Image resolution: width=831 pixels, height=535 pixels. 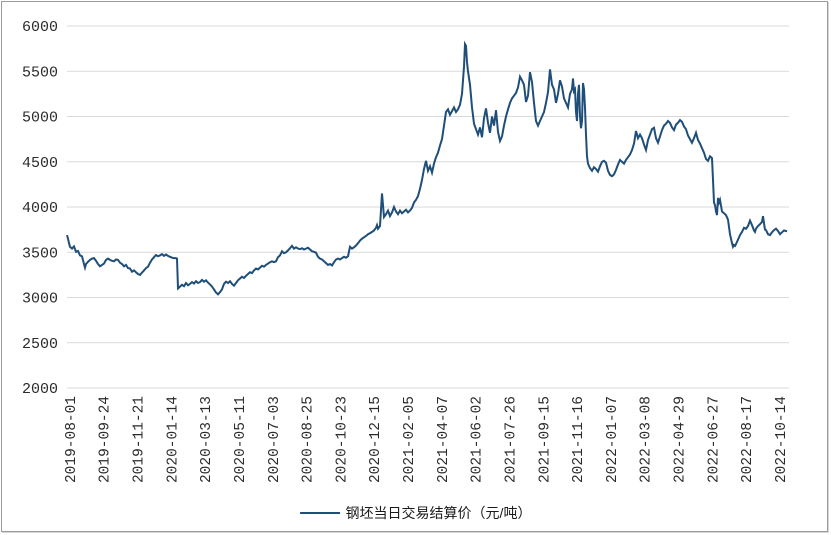 I want to click on x-axis-label: 2021-04-07, so click(x=444, y=439).